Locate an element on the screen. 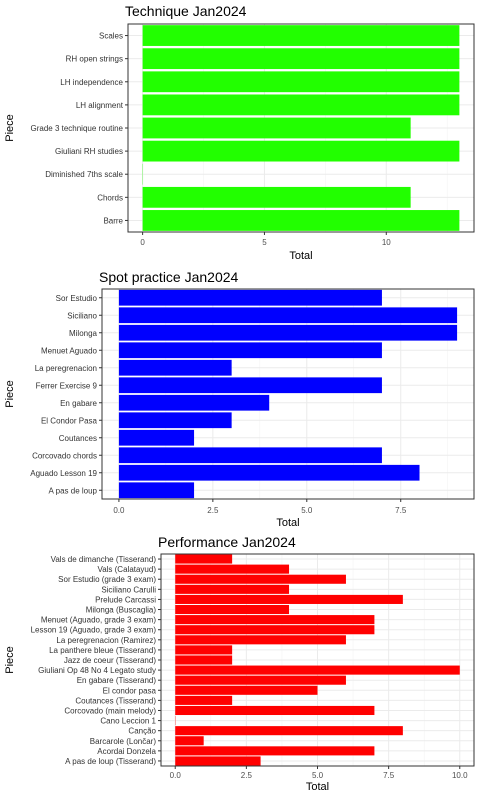  category-label: Vals (Calatayud) is located at coordinates (126, 569).